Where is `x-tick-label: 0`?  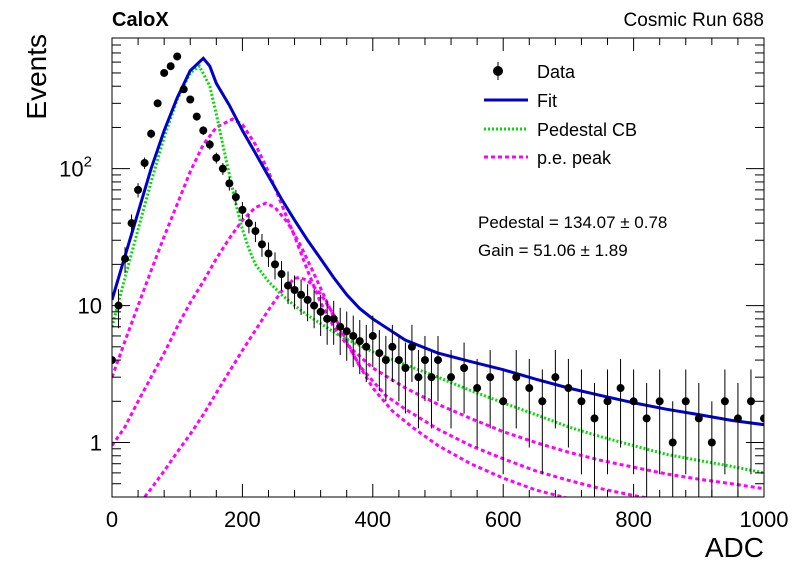
x-tick-label: 0 is located at coordinates (112, 519).